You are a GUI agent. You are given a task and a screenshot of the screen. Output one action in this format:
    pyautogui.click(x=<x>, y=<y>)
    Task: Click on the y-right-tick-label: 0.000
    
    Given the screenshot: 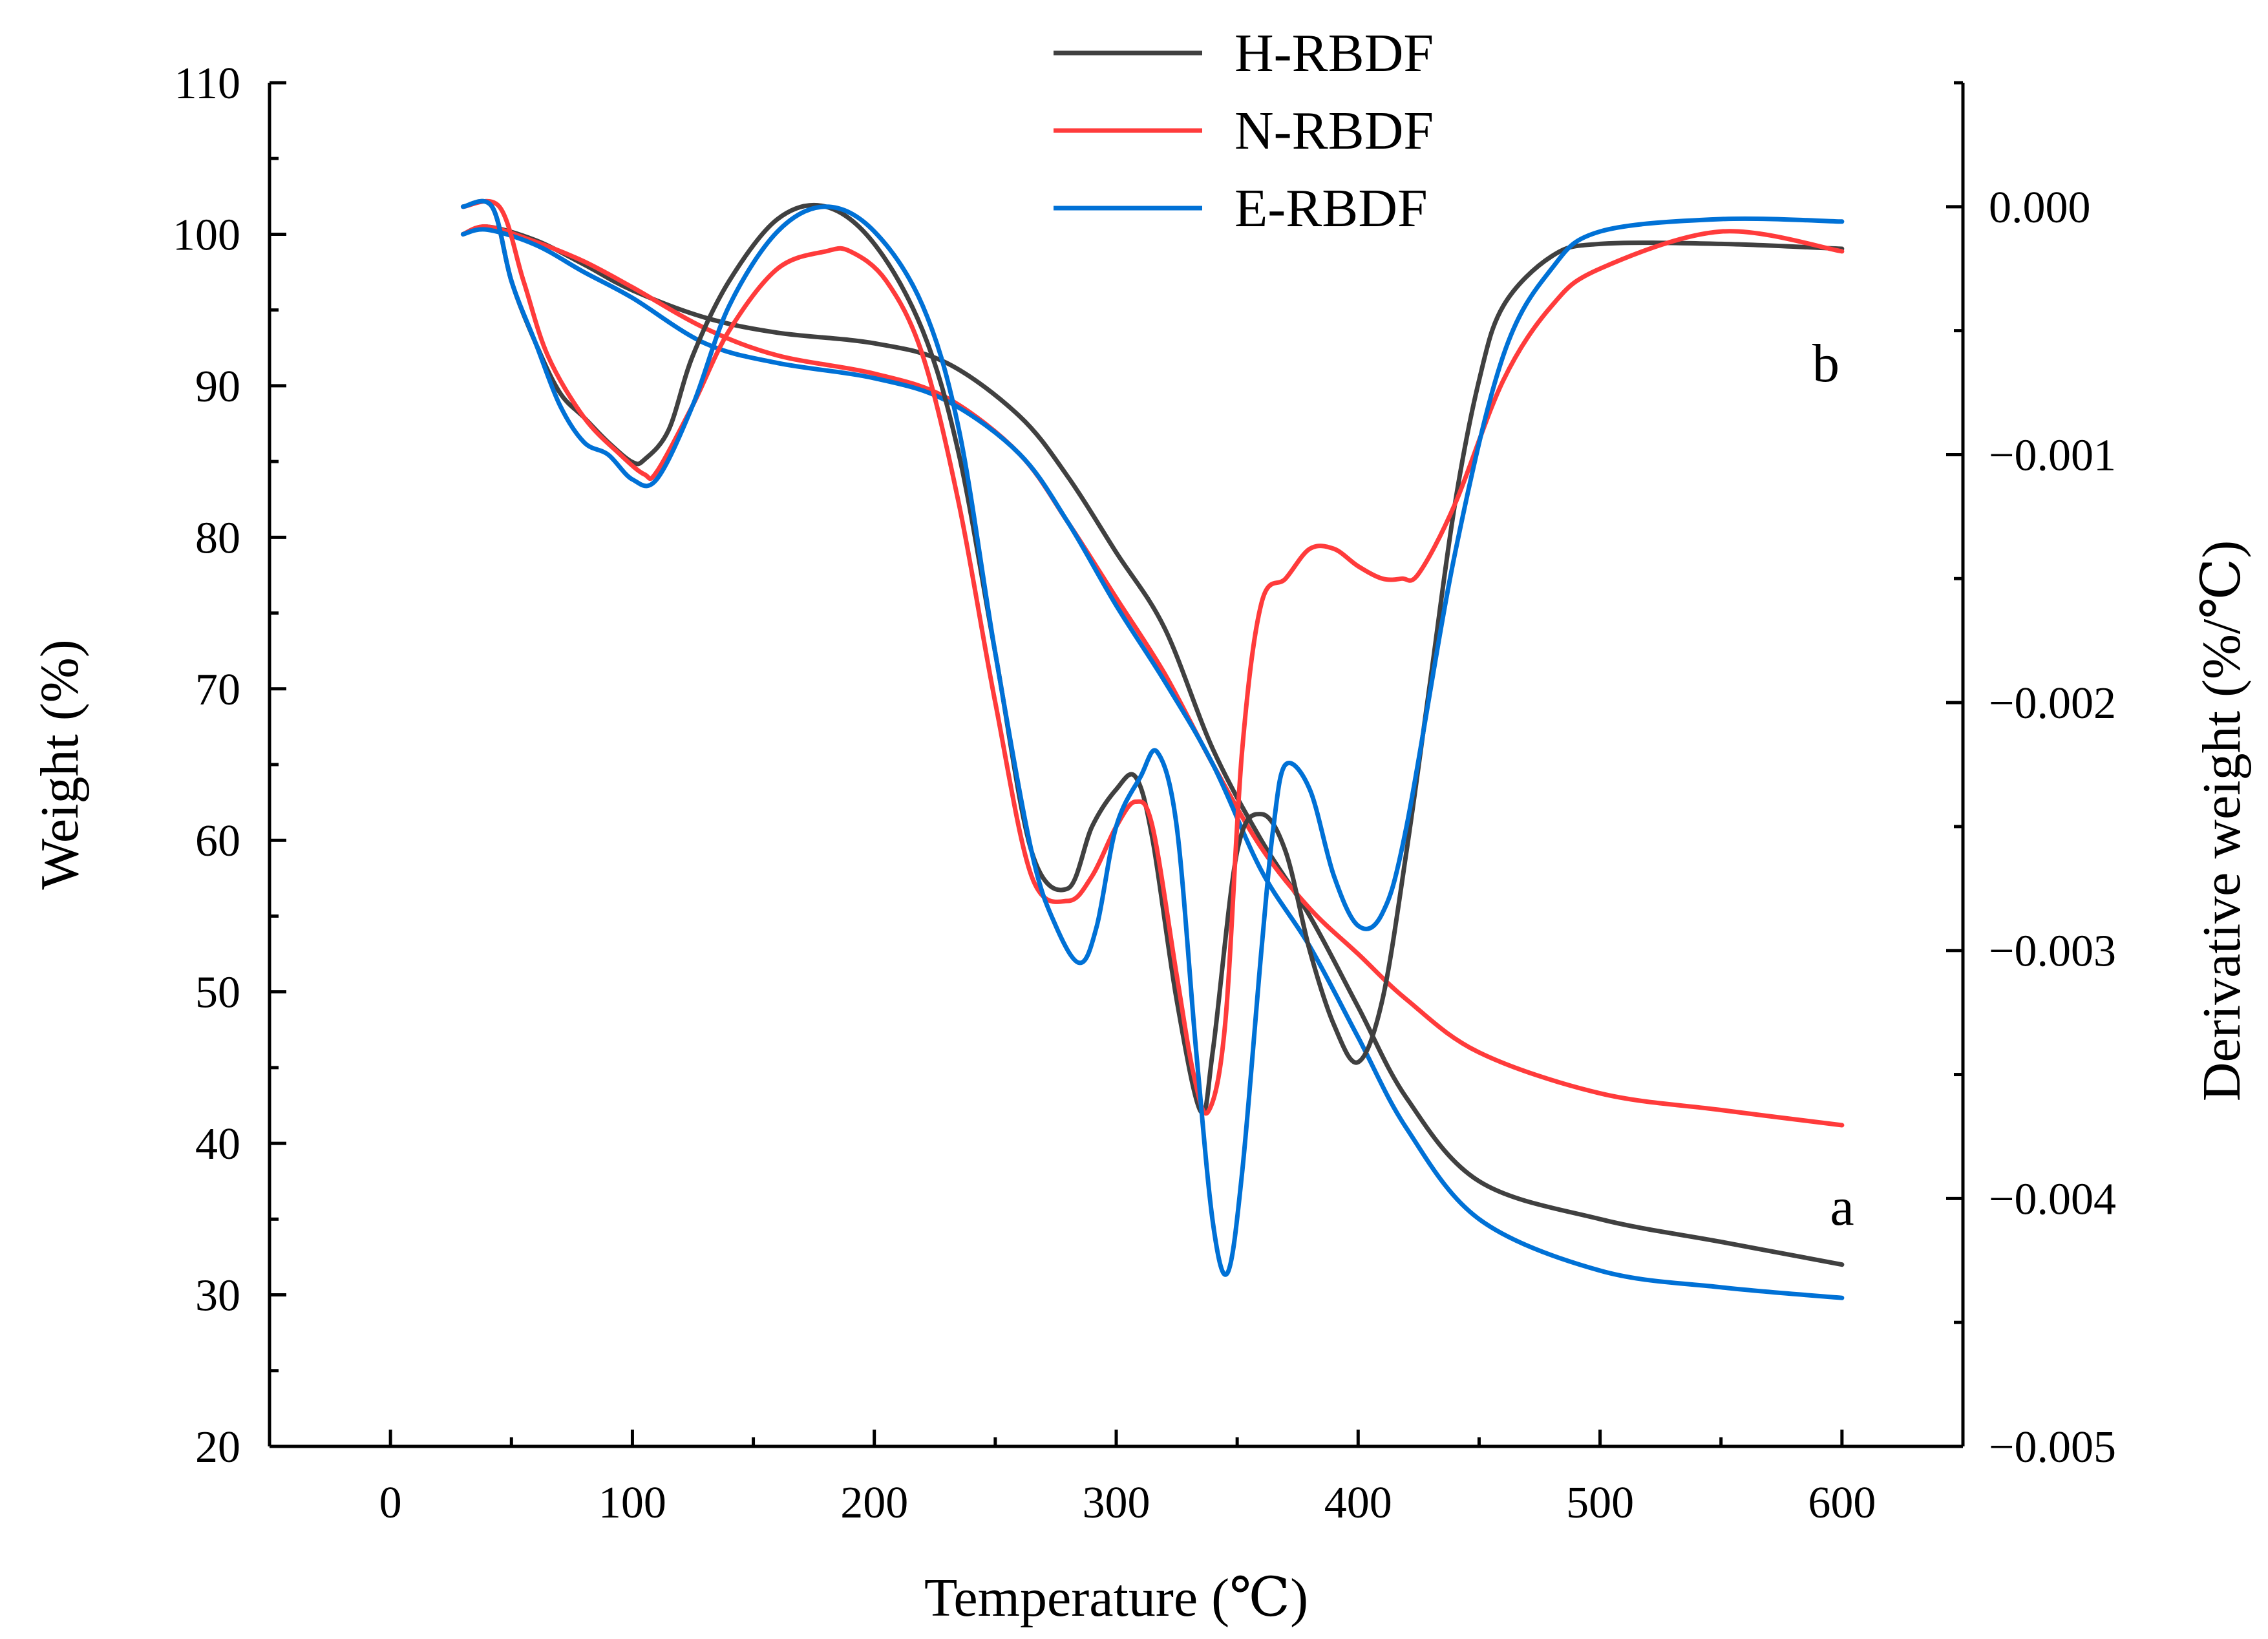 What is the action you would take?
    pyautogui.click(x=2040, y=208)
    